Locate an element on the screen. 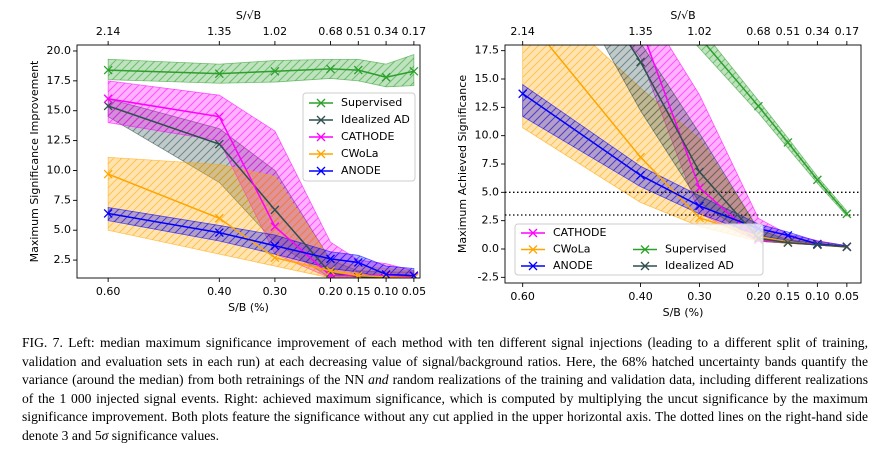 This screenshot has height=469, width=889. x-tick-label: 0.05 is located at coordinates (414, 291).